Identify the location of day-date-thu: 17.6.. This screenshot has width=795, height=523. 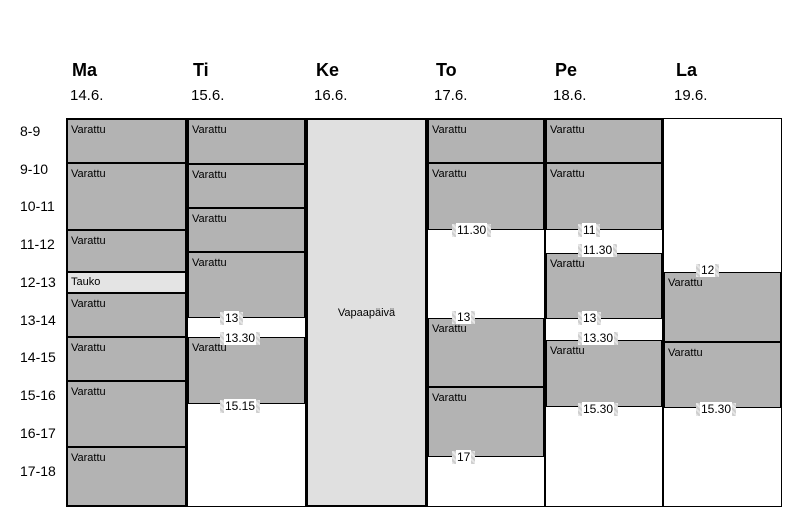
(451, 95).